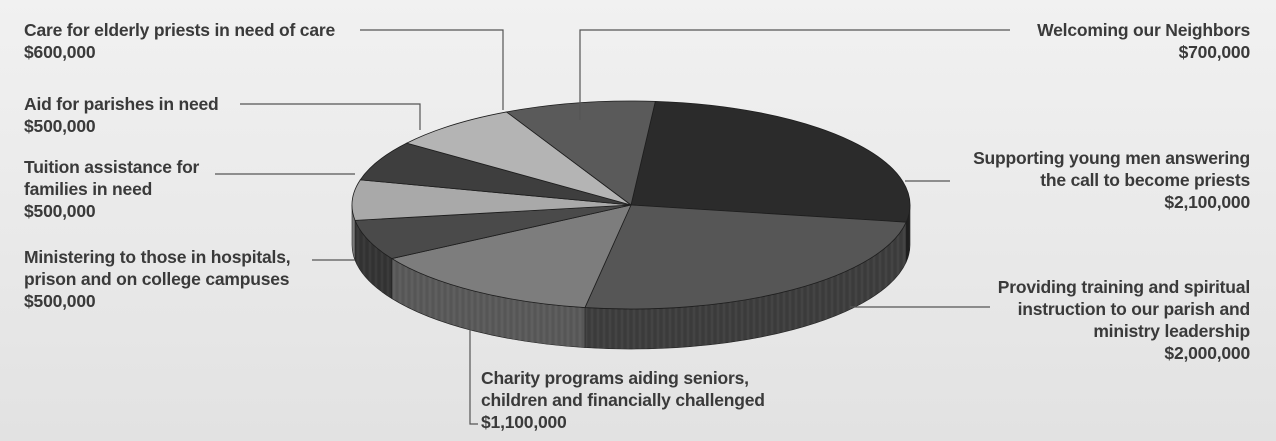 The height and width of the screenshot is (441, 1276). What do you see at coordinates (1207, 202) in the screenshot?
I see `slice-value: $2,100,000` at bounding box center [1207, 202].